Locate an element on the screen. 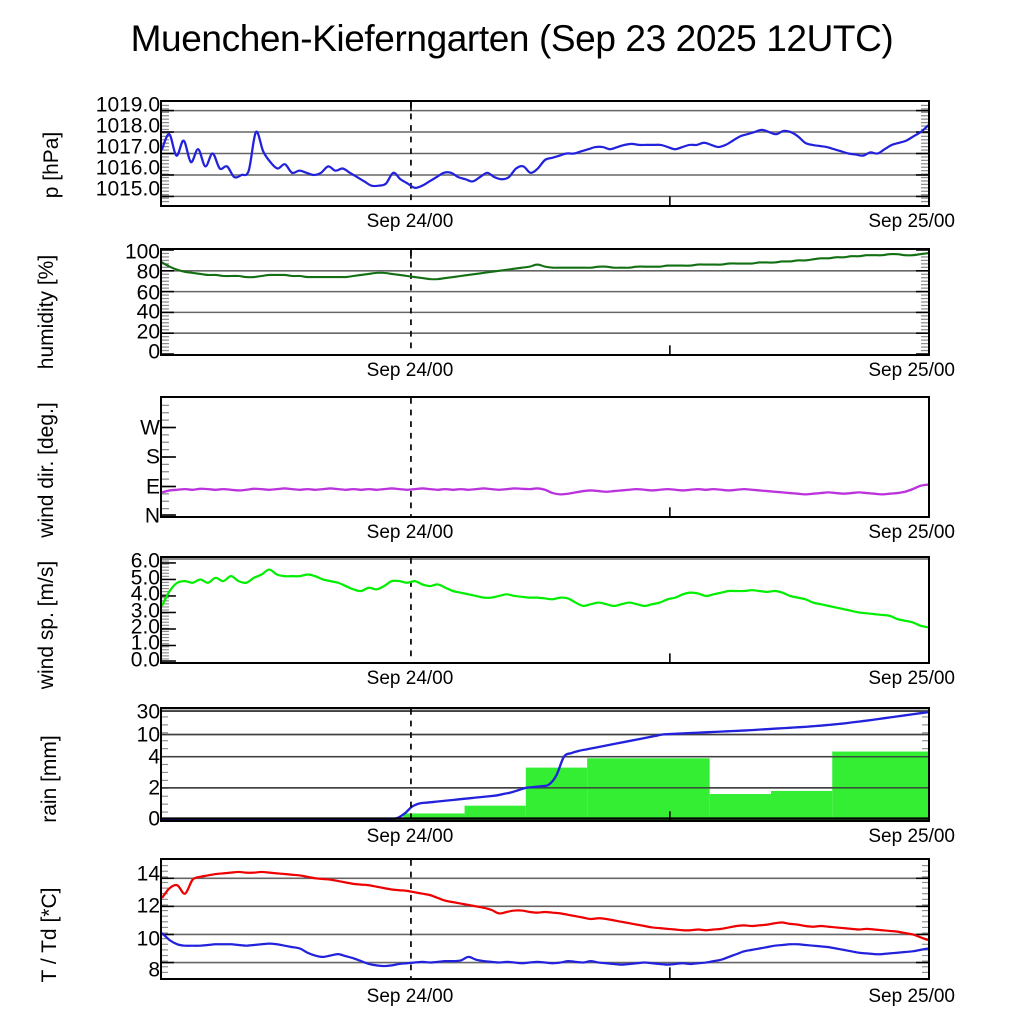 The image size is (1024, 1024). ytick: 2 is located at coordinates (154, 788).